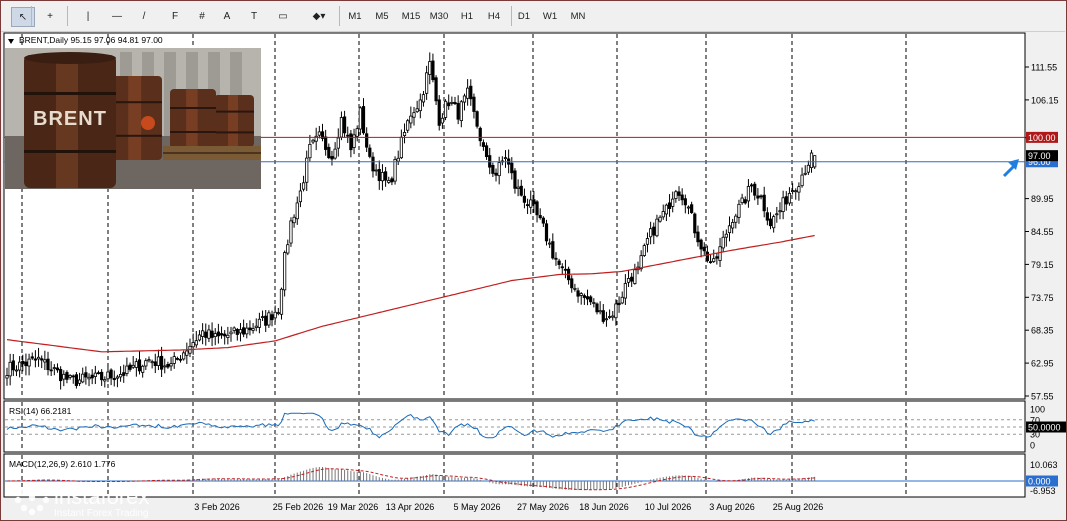 This screenshot has width=1067, height=521. I want to click on grid-tool-icon: #, so click(202, 16).